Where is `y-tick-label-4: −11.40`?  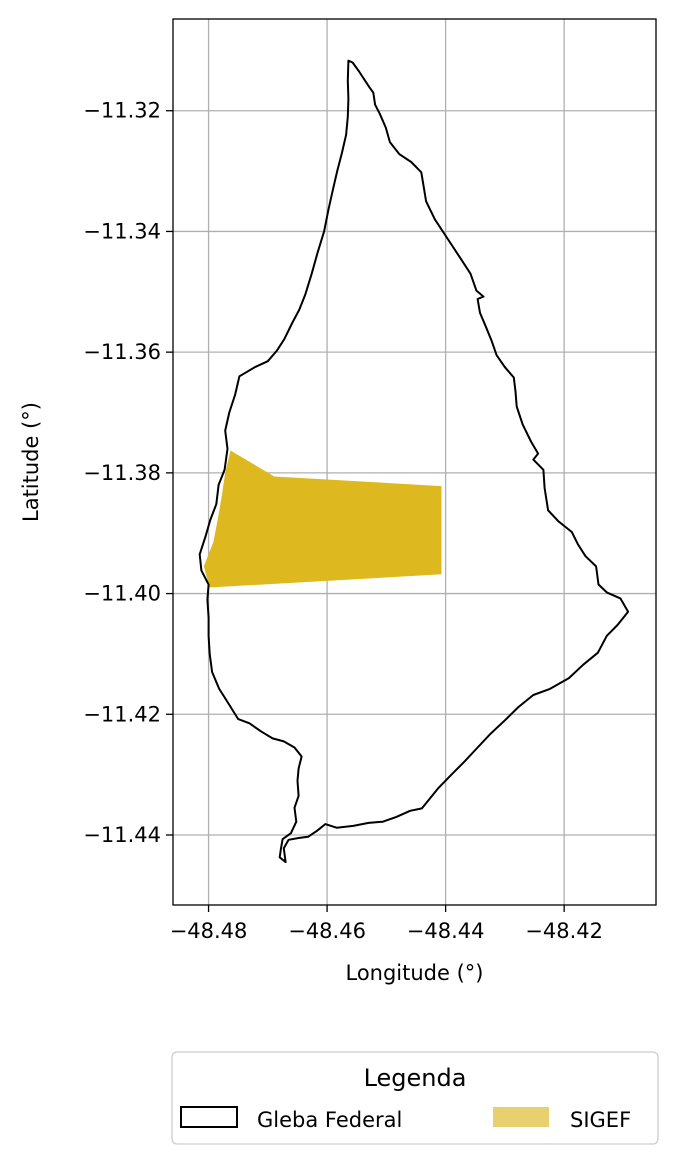
y-tick-label-4: −11.40 is located at coordinates (122, 594).